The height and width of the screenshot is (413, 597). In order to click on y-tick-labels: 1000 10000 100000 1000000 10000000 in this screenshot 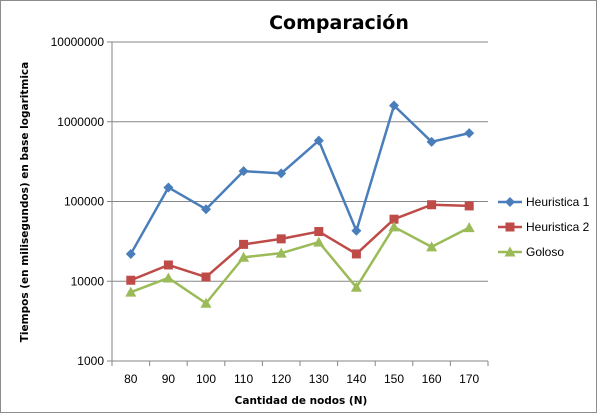, I will do `click(78, 201)`.